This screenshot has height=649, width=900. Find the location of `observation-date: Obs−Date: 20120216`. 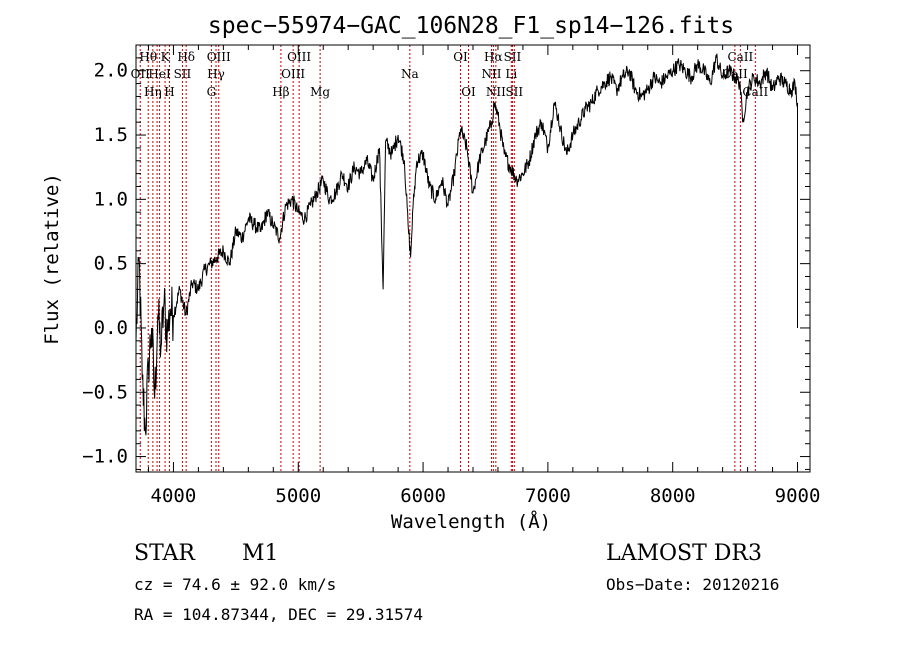

observation-date: Obs−Date: 20120216 is located at coordinates (692, 584).